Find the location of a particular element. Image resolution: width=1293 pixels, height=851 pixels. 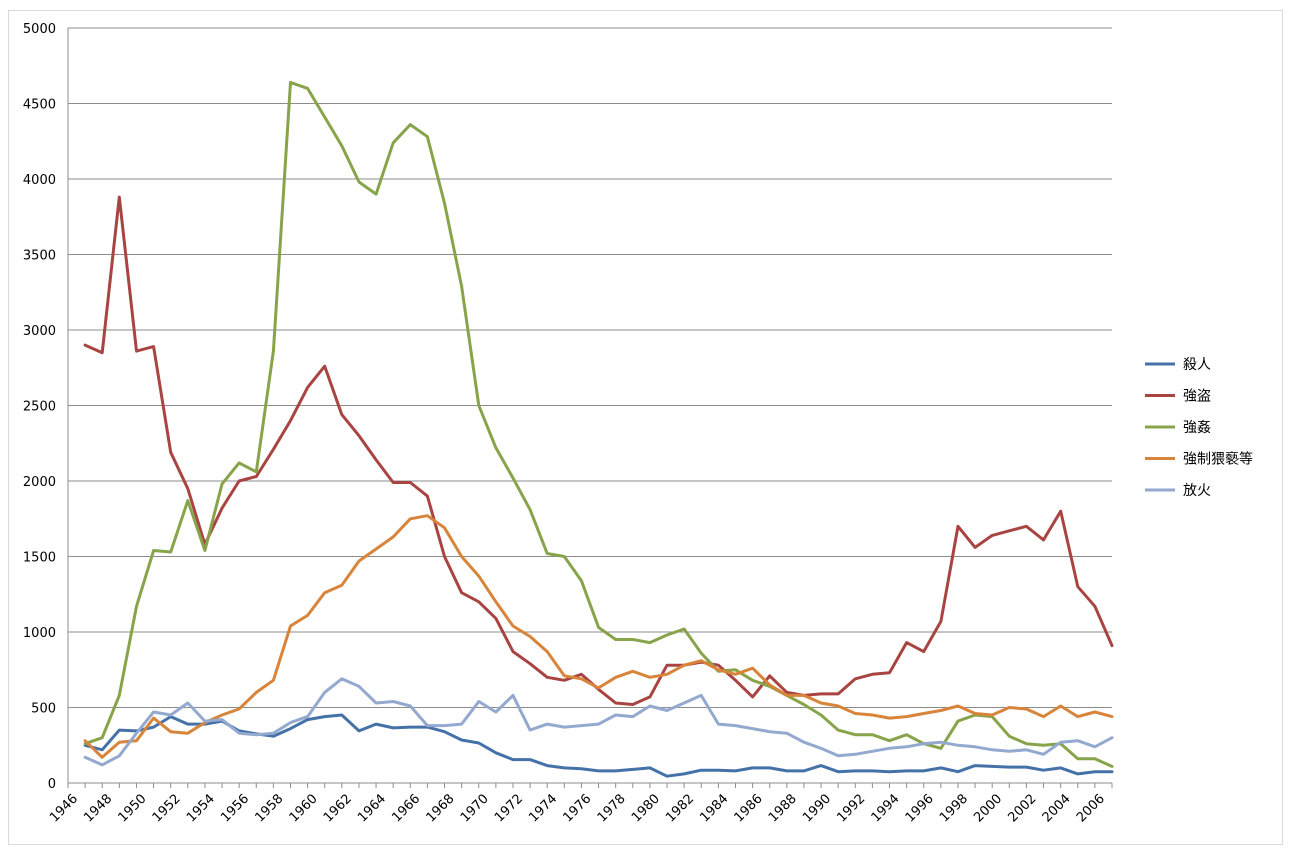

x-tick-label: 1946 is located at coordinates (64, 808).